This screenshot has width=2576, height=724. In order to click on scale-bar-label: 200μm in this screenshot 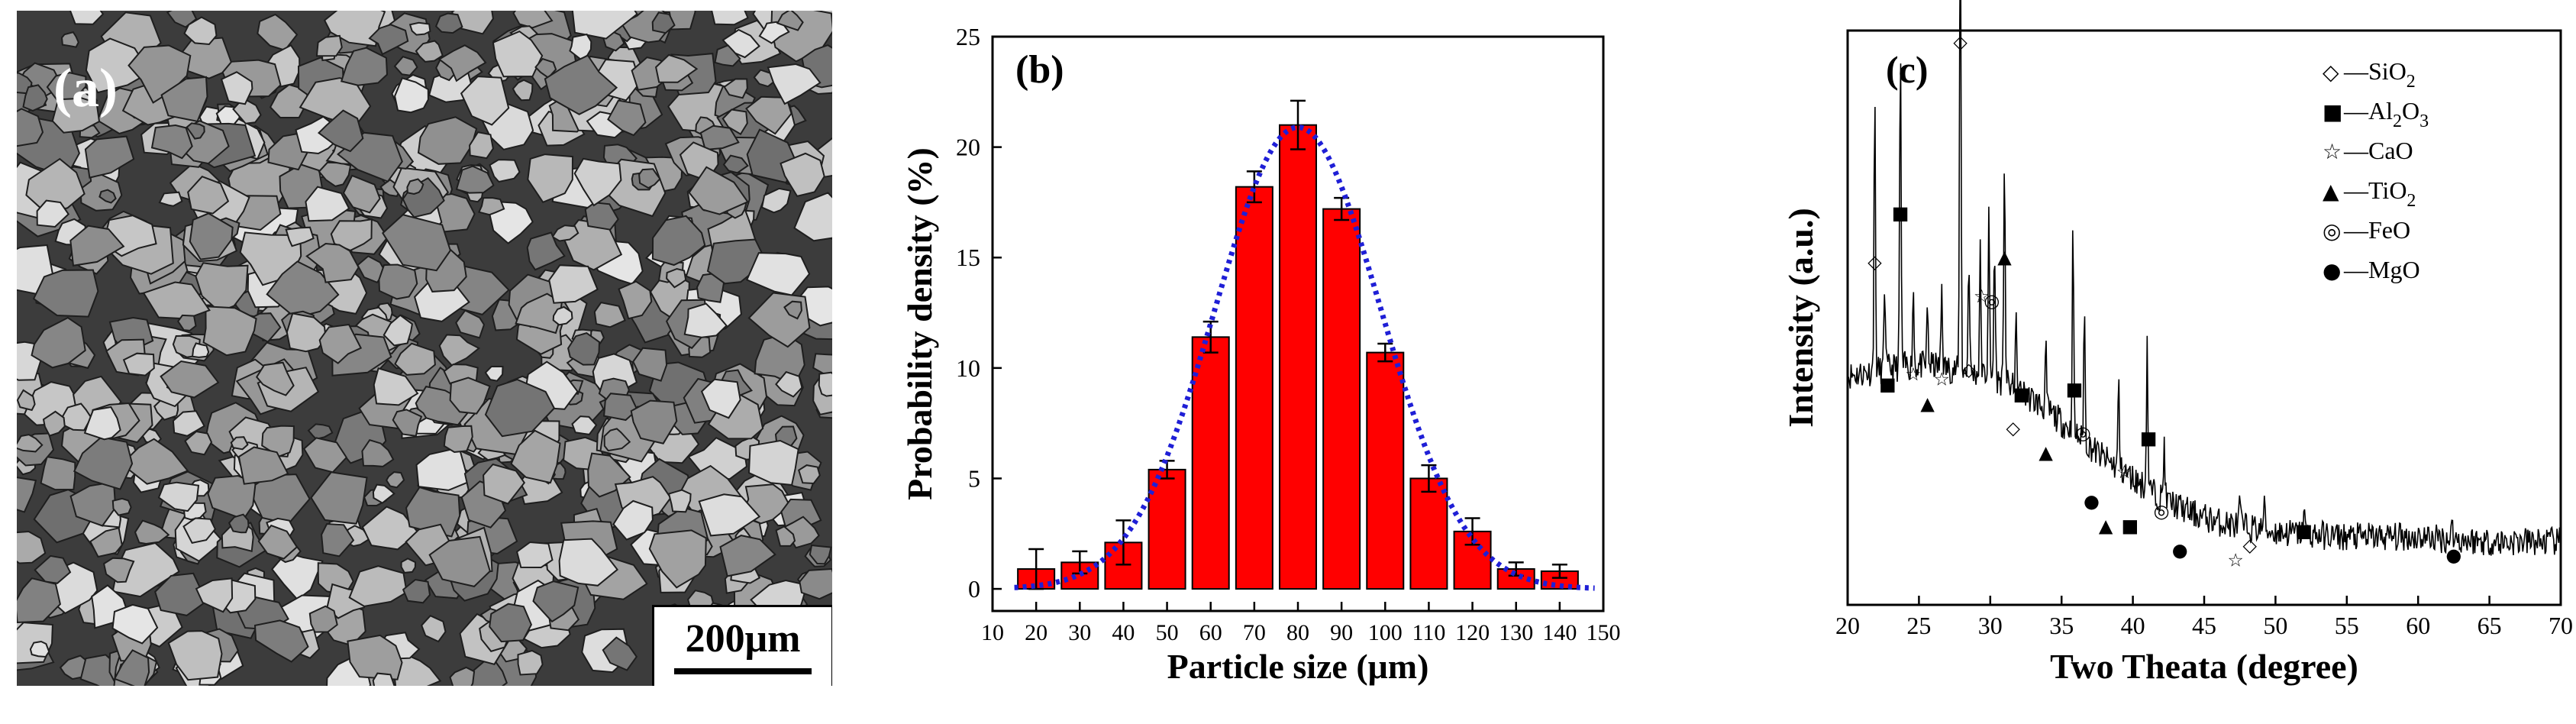, I will do `click(743, 639)`.